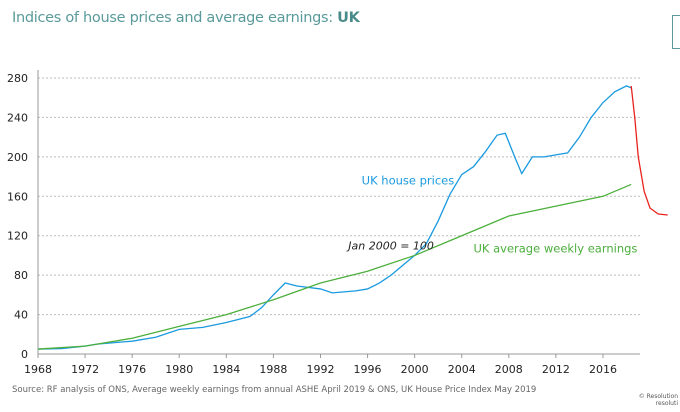  What do you see at coordinates (408, 180) in the screenshot?
I see `series-label: UK house prices` at bounding box center [408, 180].